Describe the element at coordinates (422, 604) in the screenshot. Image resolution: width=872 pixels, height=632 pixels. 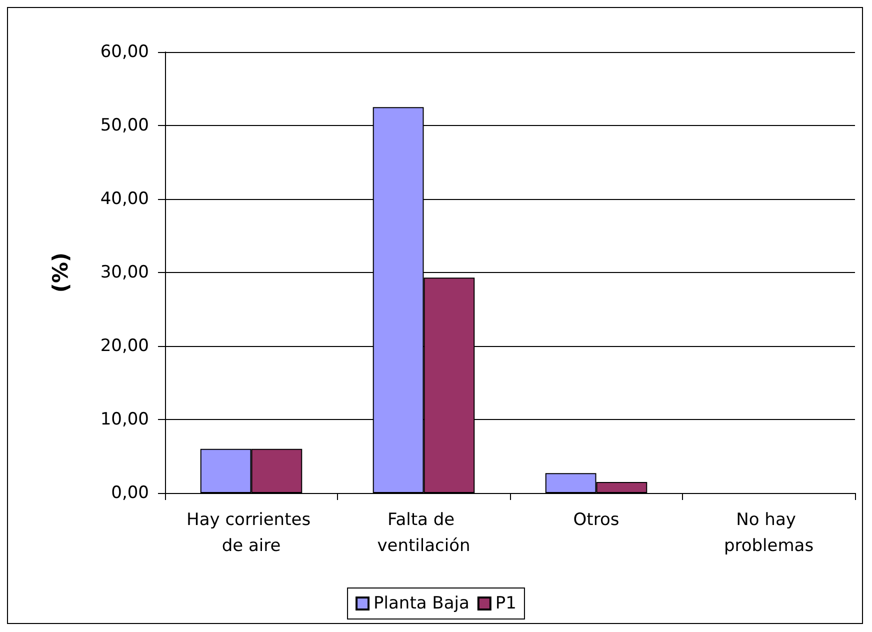
I see `legend-label: Planta Baja` at that location.